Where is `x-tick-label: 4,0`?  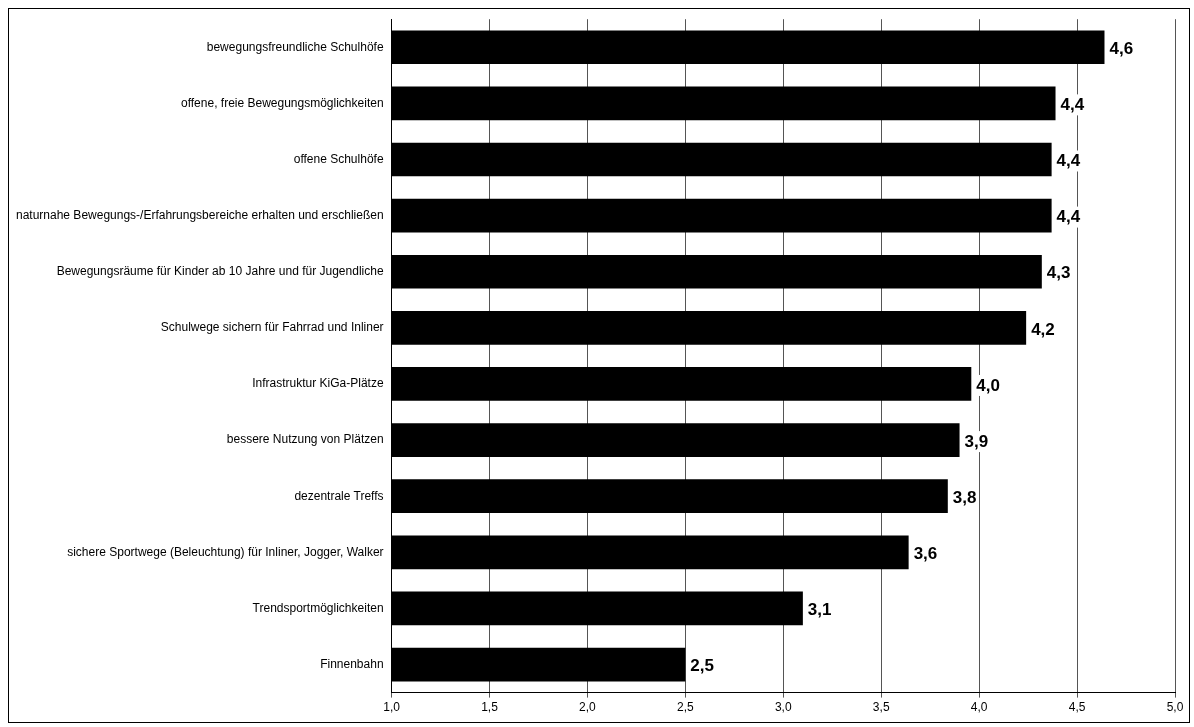
x-tick-label: 4,0 is located at coordinates (979, 707).